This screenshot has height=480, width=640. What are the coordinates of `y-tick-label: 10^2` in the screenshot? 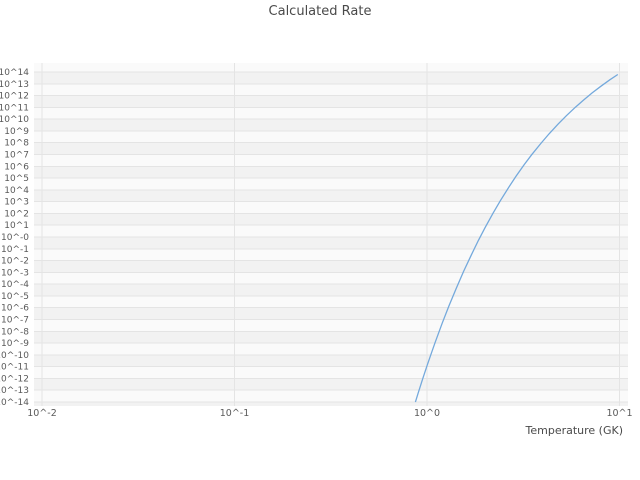 It's located at (16, 214).